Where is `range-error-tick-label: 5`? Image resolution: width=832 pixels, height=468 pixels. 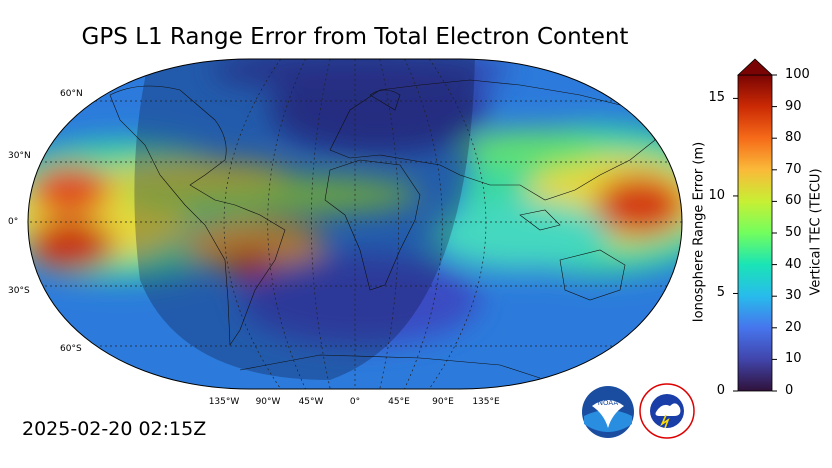
range-error-tick-label: 5 is located at coordinates (720, 293).